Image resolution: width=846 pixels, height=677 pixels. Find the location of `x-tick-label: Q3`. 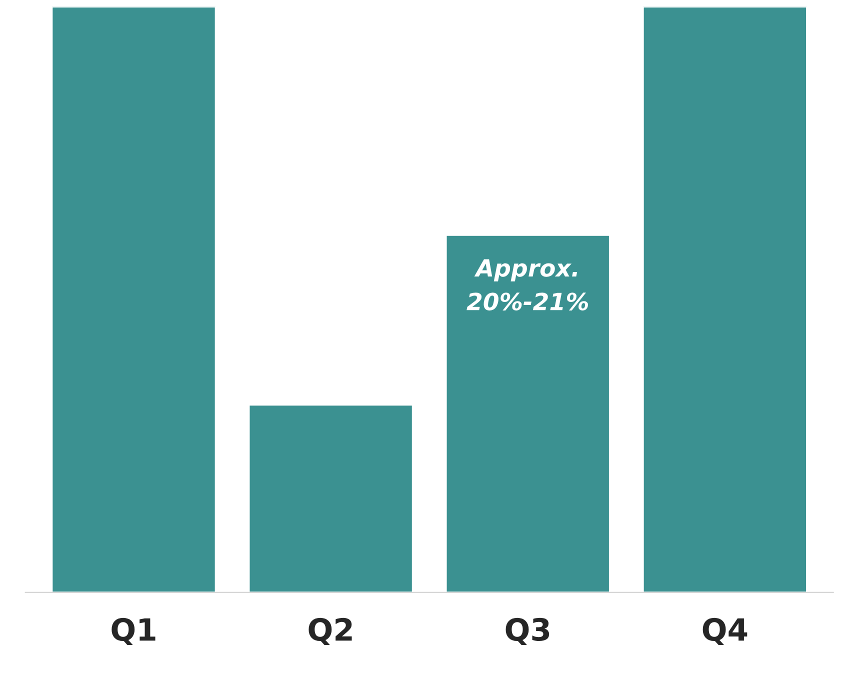

x-tick-label: Q3 is located at coordinates (528, 632).